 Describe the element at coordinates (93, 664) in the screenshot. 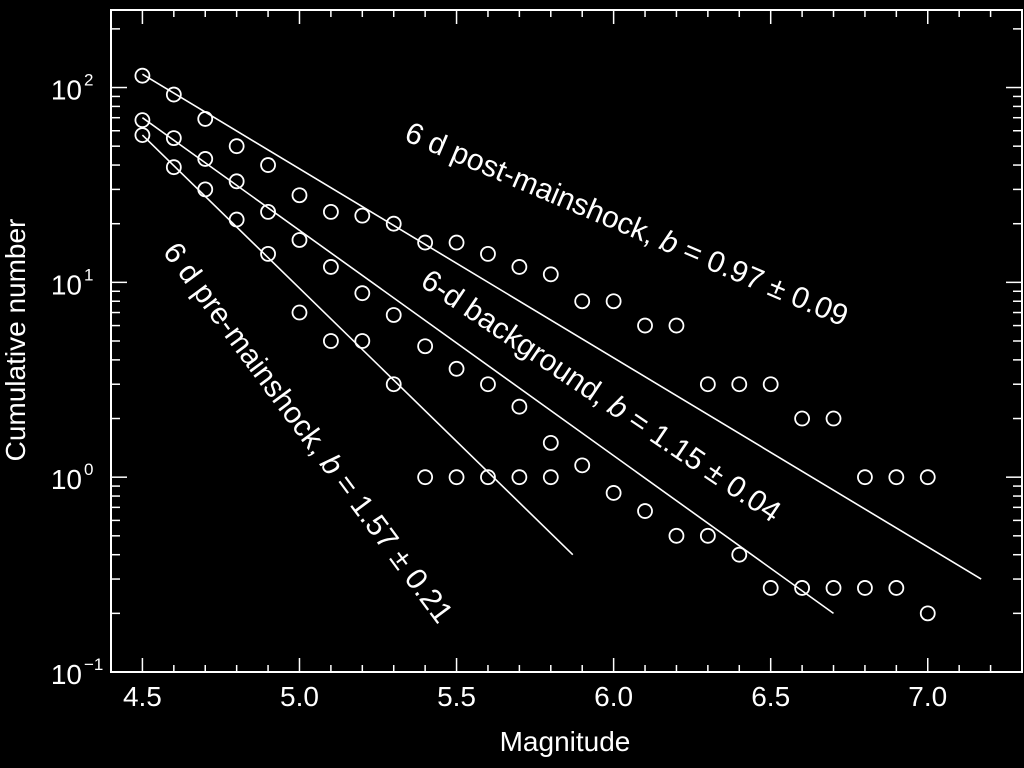

I see `y-tick-exponent: −1` at that location.